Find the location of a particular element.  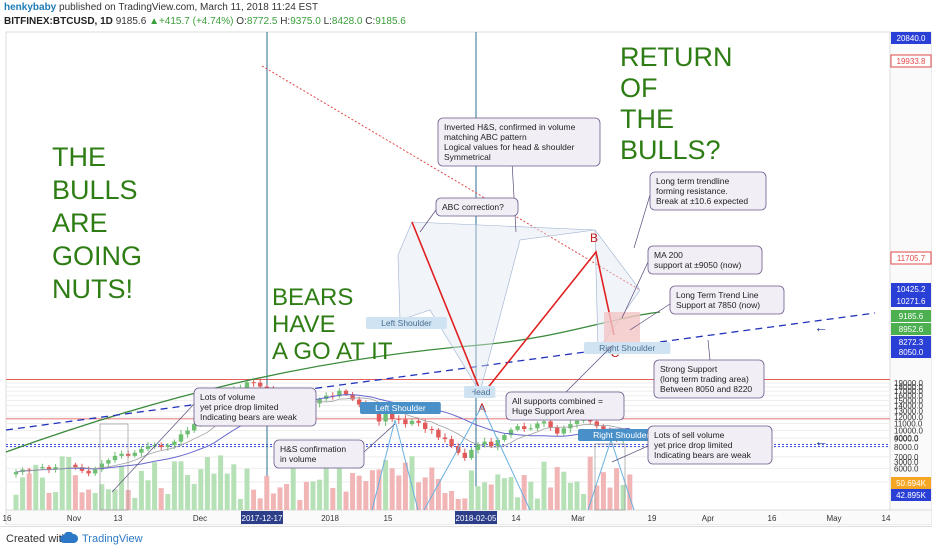

inverted-hs-callout-text: Symmetrical is located at coordinates (467, 157).